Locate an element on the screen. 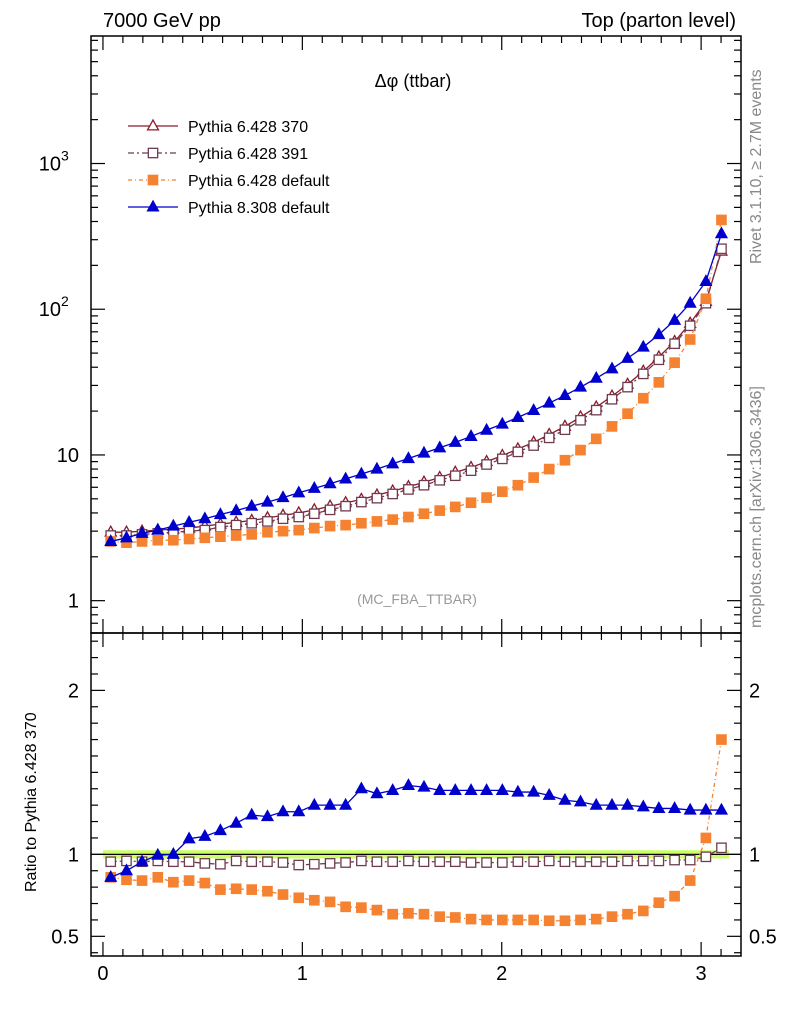 The height and width of the screenshot is (1024, 786). x-tick-label: 0 is located at coordinates (102, 974).